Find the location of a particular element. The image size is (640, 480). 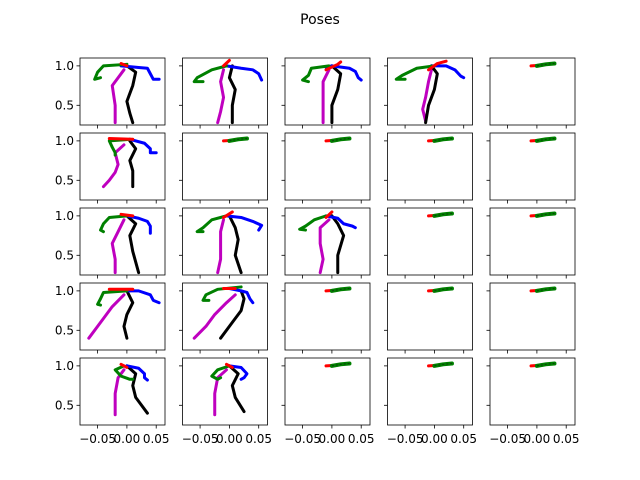

subplot-r3c5 is located at coordinates (531, 243).